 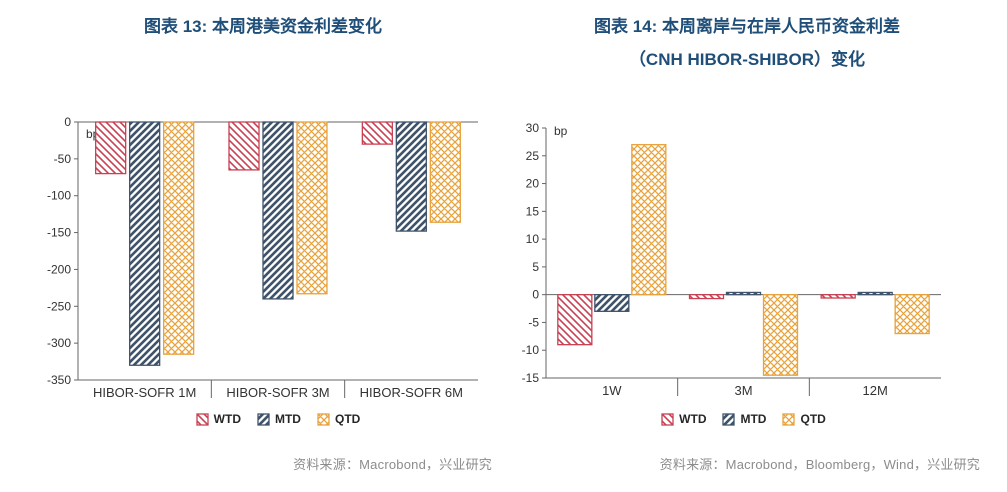 What do you see at coordinates (531, 350) in the screenshot?
I see `svg-text: -10` at bounding box center [531, 350].